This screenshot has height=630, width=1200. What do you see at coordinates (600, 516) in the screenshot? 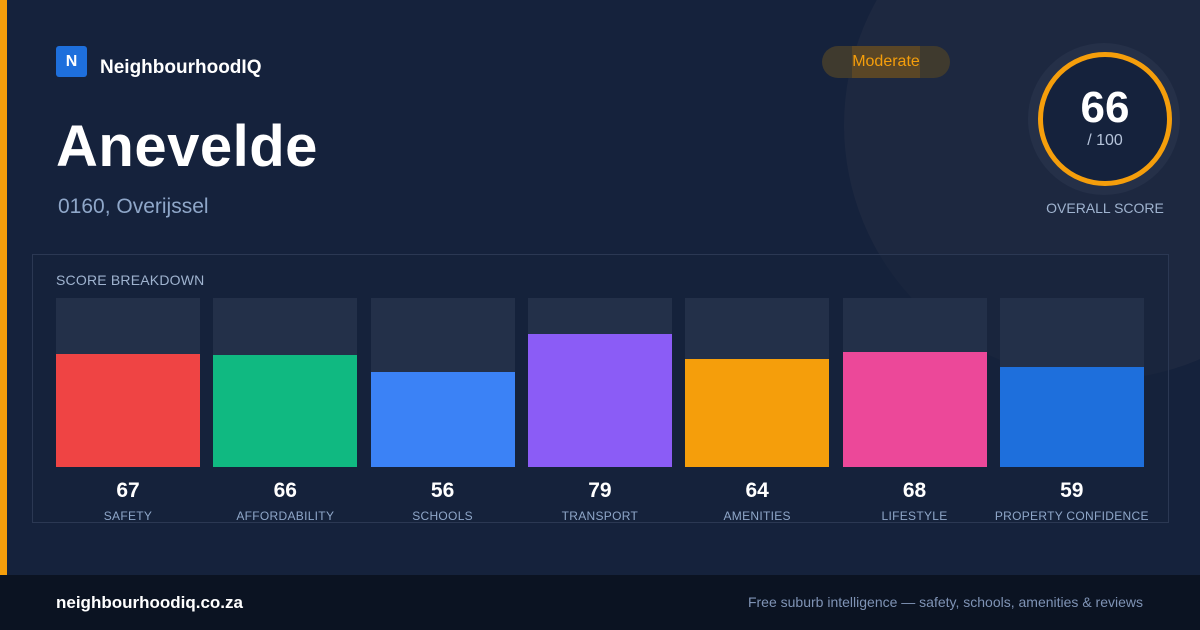
I see `bar-label: TRANSPORT` at bounding box center [600, 516].